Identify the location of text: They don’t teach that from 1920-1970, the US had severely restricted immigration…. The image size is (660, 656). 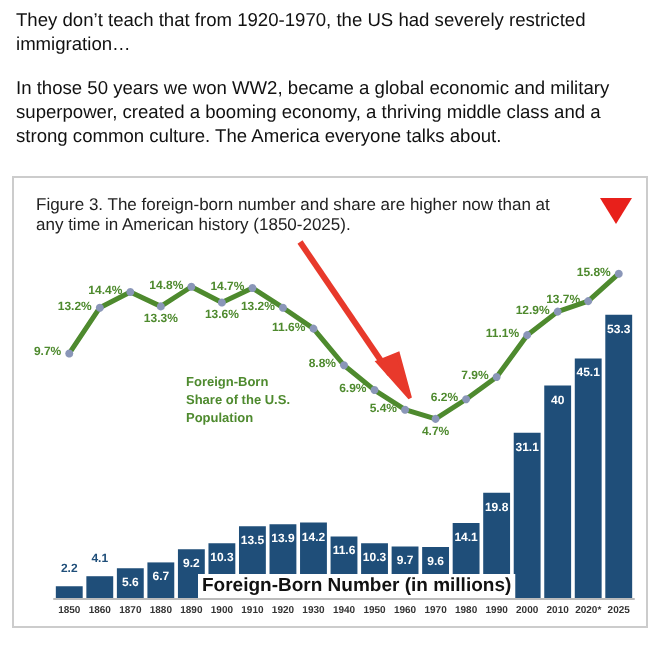
(302, 32).